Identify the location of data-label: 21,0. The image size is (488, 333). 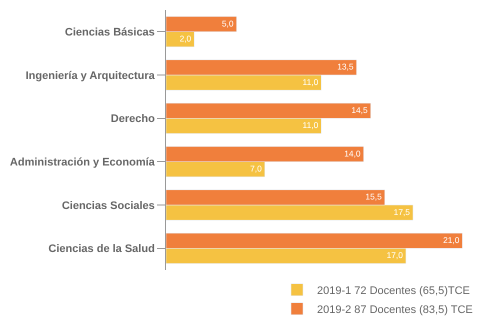
(451, 240).